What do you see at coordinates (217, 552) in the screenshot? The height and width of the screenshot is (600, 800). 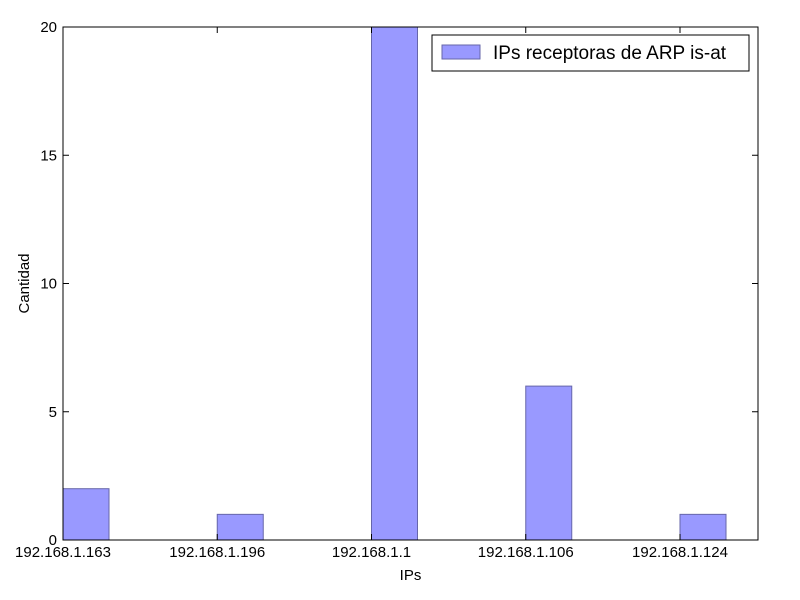 I see `x-tick-label-192.168.1.196: 192.168.1.196` at bounding box center [217, 552].